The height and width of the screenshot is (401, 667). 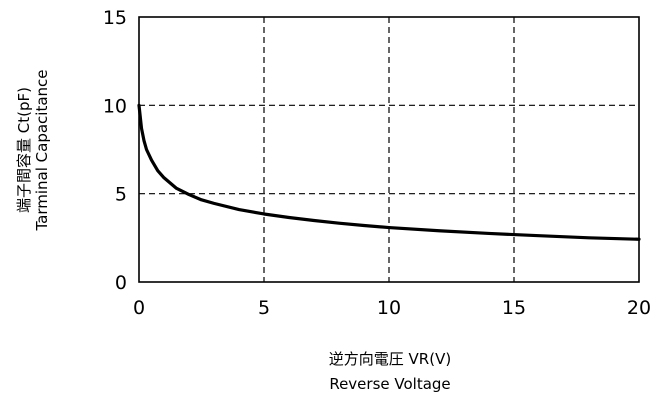 What do you see at coordinates (115, 150) in the screenshot?
I see `y-tick-labels: 0 5 10 15` at bounding box center [115, 150].